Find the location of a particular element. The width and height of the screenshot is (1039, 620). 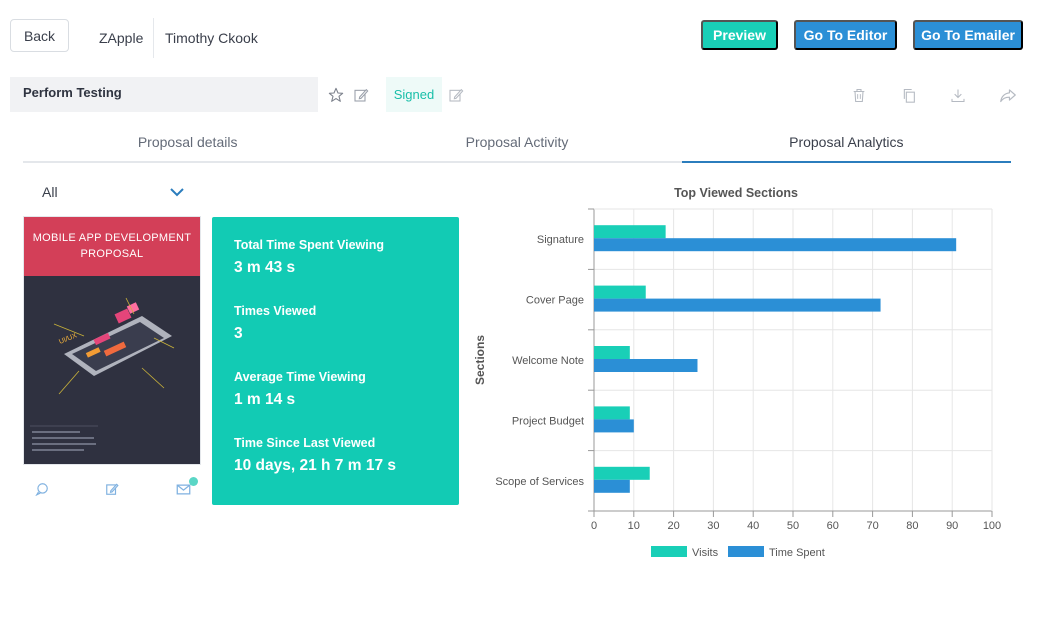

tab-proposal-analytics: Proposal Analytics is located at coordinates (846, 144).